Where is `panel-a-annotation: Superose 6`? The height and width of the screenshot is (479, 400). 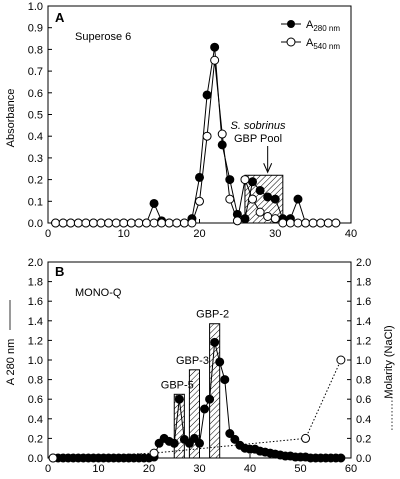 panel-a-annotation: Superose 6 is located at coordinates (103, 37).